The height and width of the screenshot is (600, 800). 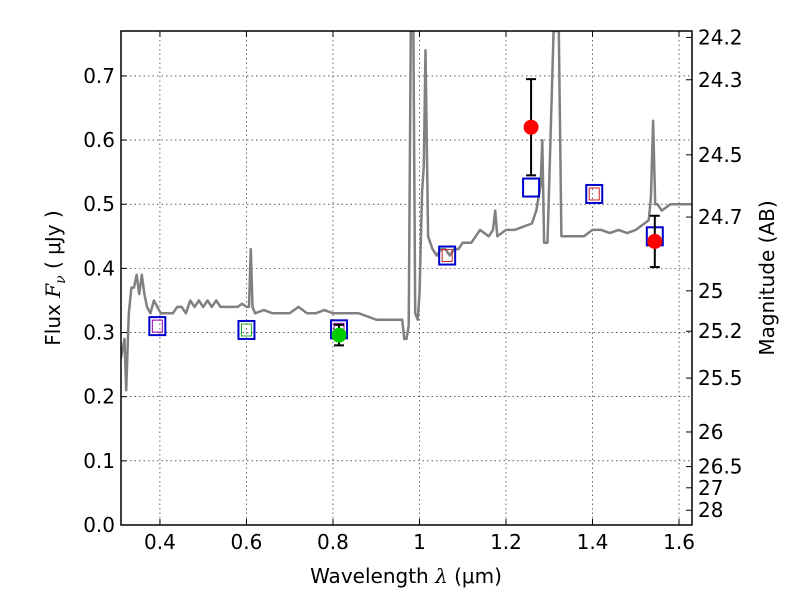 What do you see at coordinates (61, 279) in the screenshot?
I see `y-axis-label-sub: ν` at bounding box center [61, 279].